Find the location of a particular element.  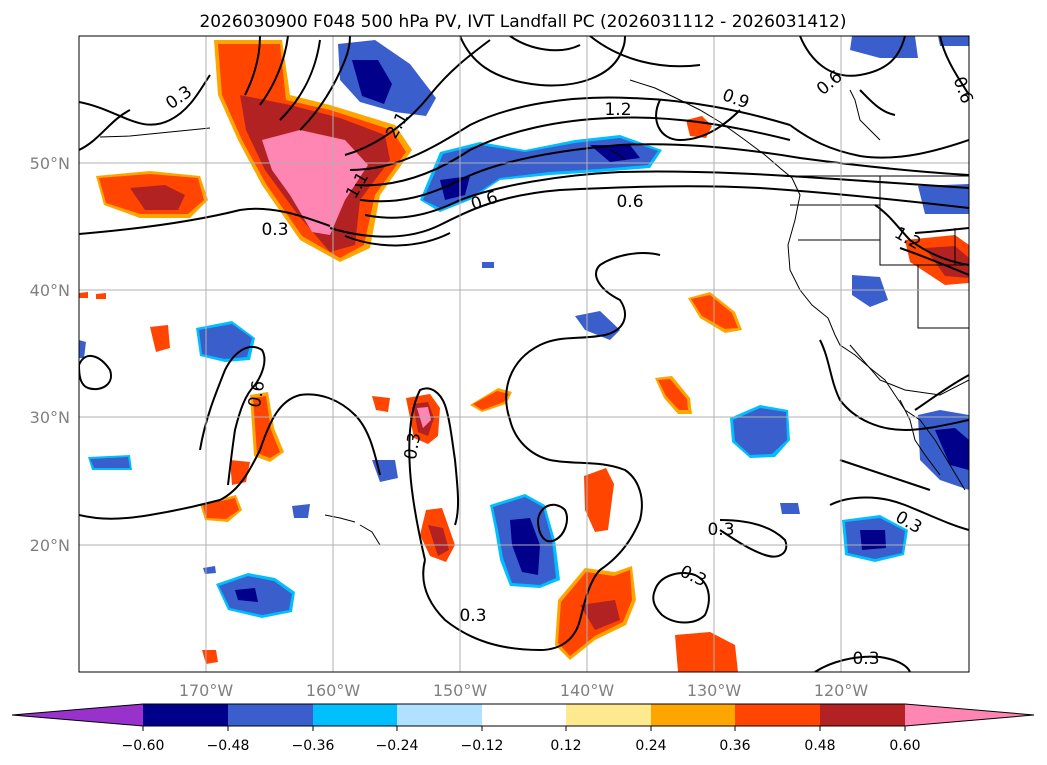

colorbar-tick: 0.12 is located at coordinates (565, 746).